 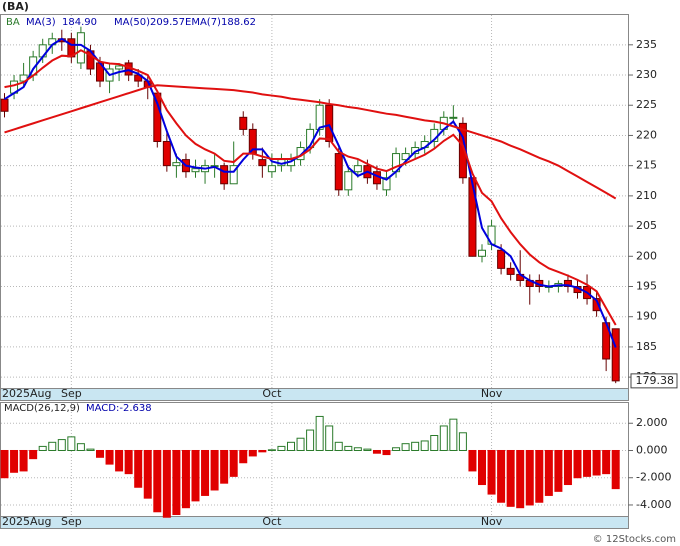 What do you see at coordinates (646, 44) in the screenshot?
I see `y-tick-label: 235` at bounding box center [646, 44].